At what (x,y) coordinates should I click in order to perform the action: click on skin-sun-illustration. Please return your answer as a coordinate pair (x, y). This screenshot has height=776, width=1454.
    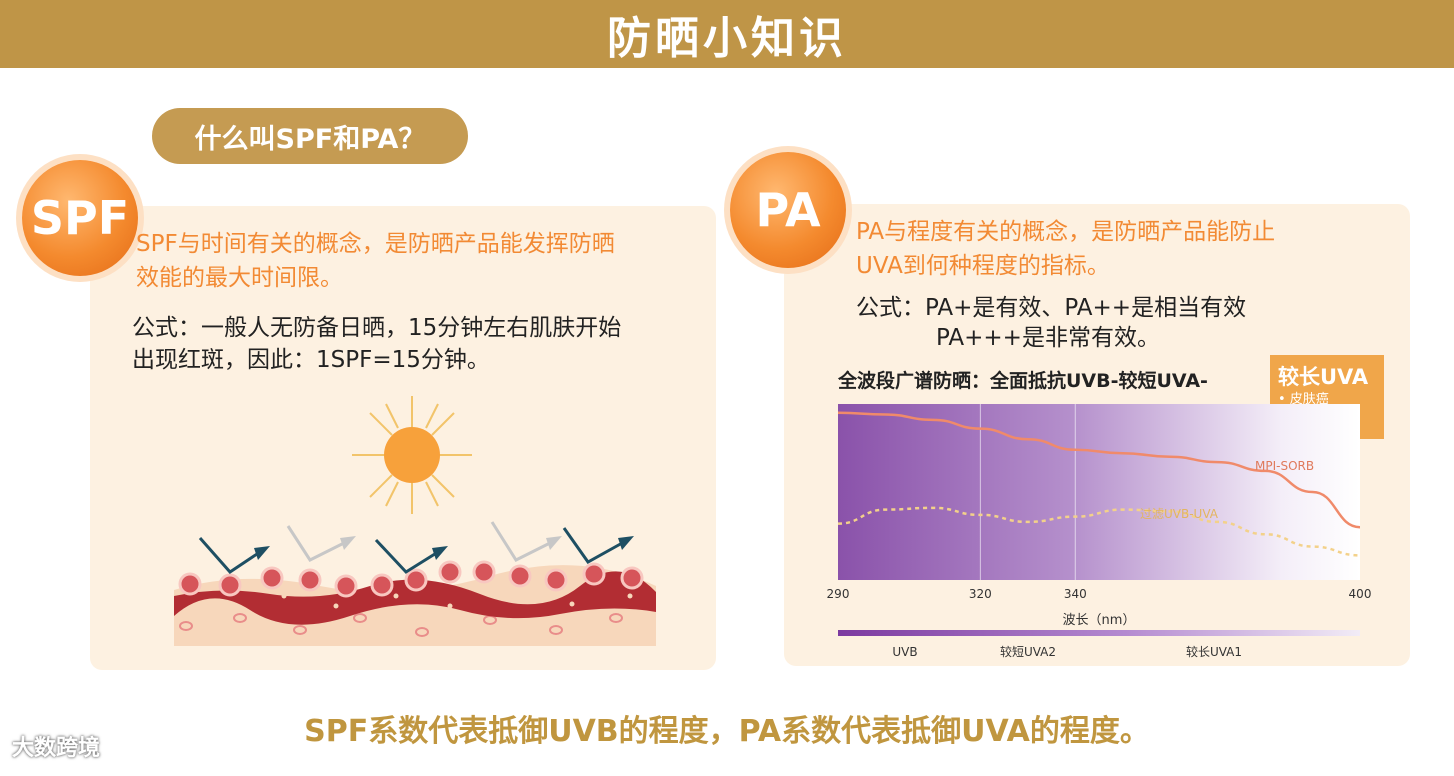
    Looking at the image, I should click on (415, 521).